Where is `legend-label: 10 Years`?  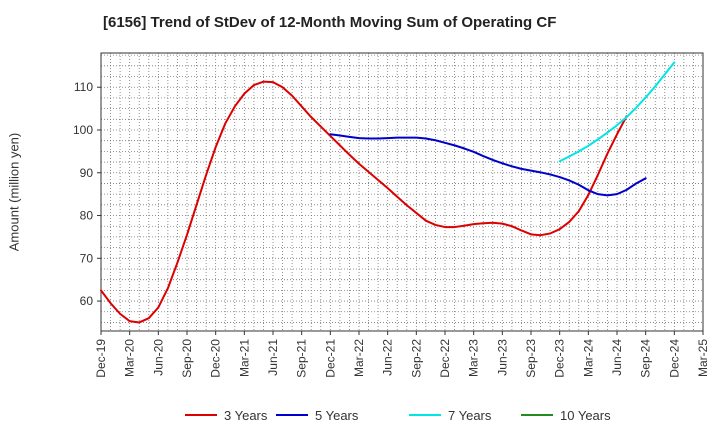 legend-label: 10 Years is located at coordinates (585, 415).